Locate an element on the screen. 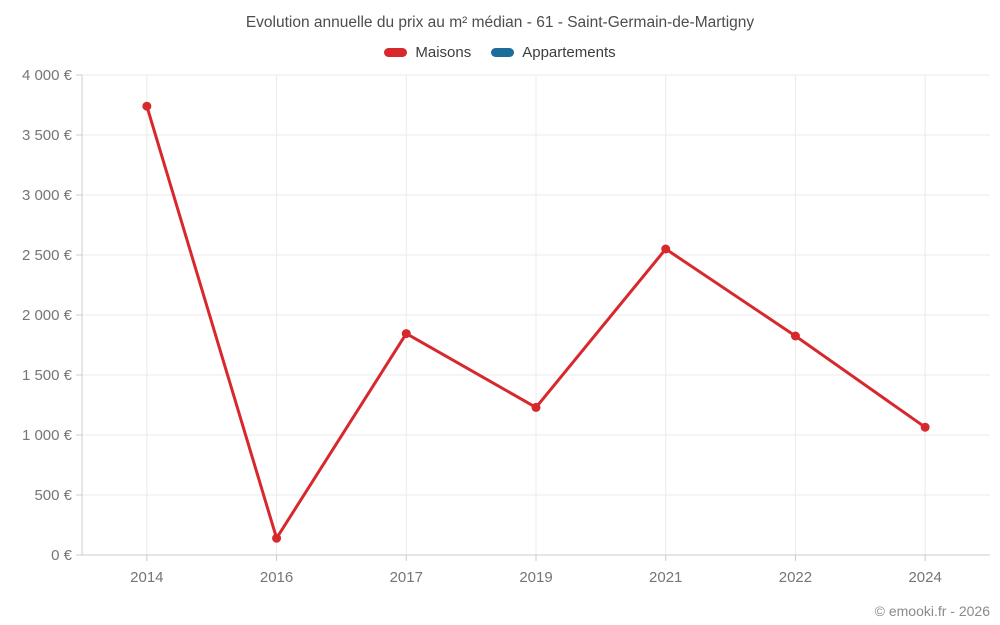 The width and height of the screenshot is (1000, 625). copyright-attribution: © emooki.fr - 2026 is located at coordinates (932, 611).